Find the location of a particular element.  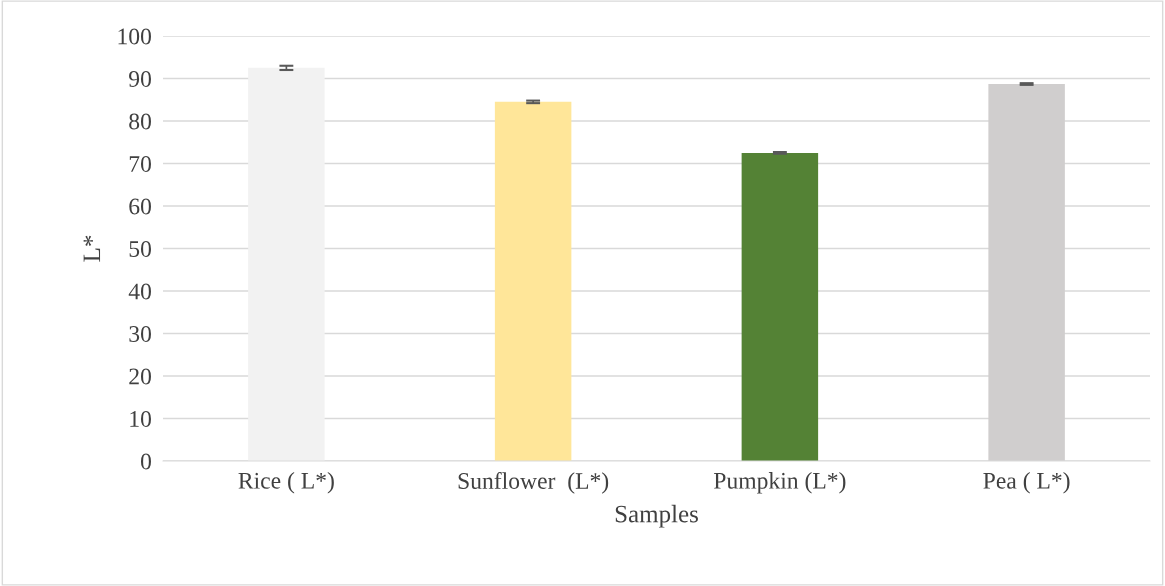

y-tick-label: 50 is located at coordinates (140, 248).